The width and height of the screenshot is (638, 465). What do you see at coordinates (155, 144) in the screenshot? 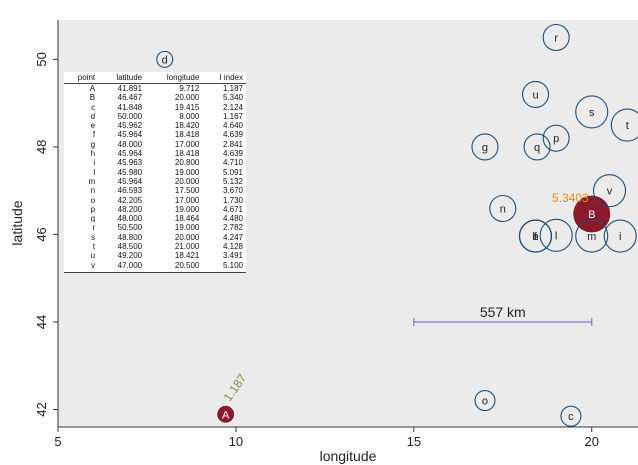
I see `table-row: g 48.000 17.000 2.841` at bounding box center [155, 144].